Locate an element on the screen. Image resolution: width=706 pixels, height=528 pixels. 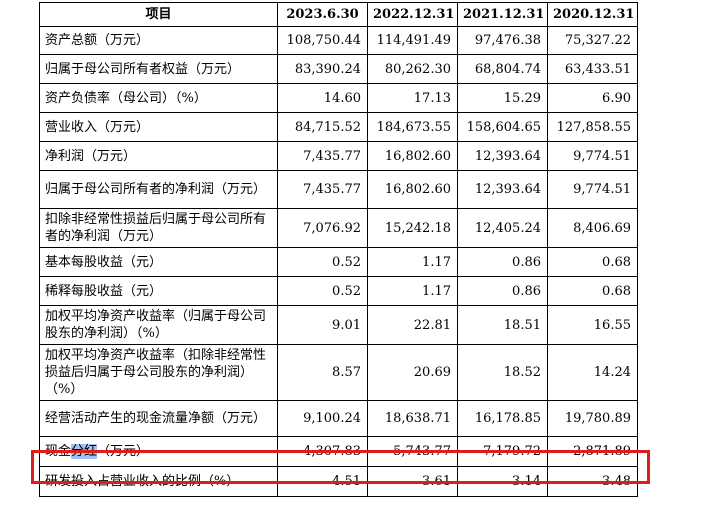
cell-value: 108,750.44 is located at coordinates (322, 40).